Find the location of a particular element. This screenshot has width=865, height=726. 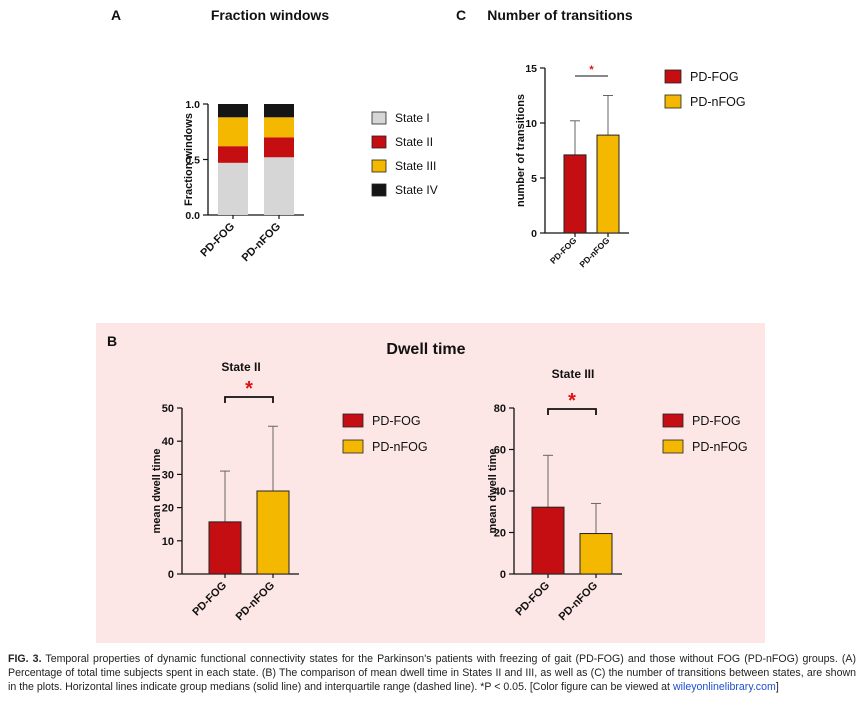

panel-label: B is located at coordinates (112, 341).